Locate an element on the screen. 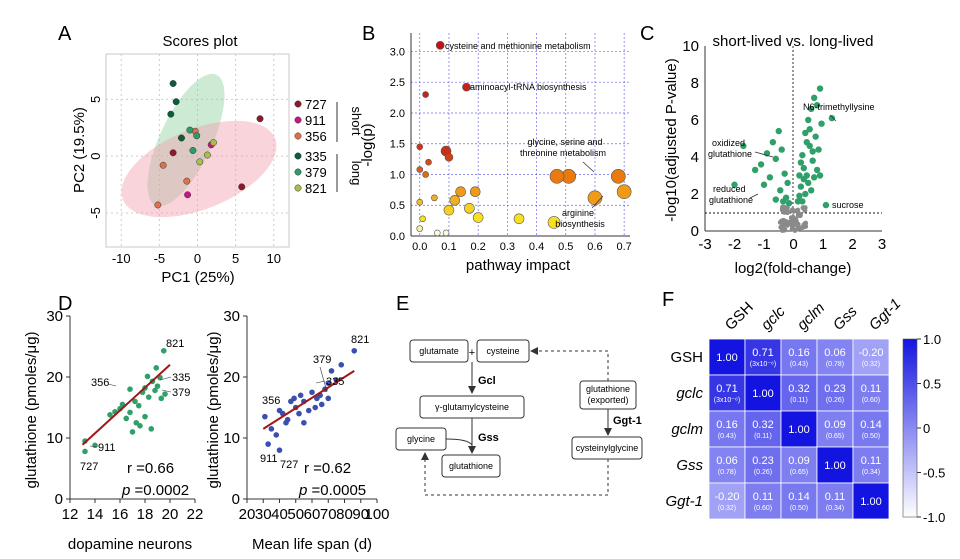  enzyme-gss: Gss is located at coordinates (488, 438).